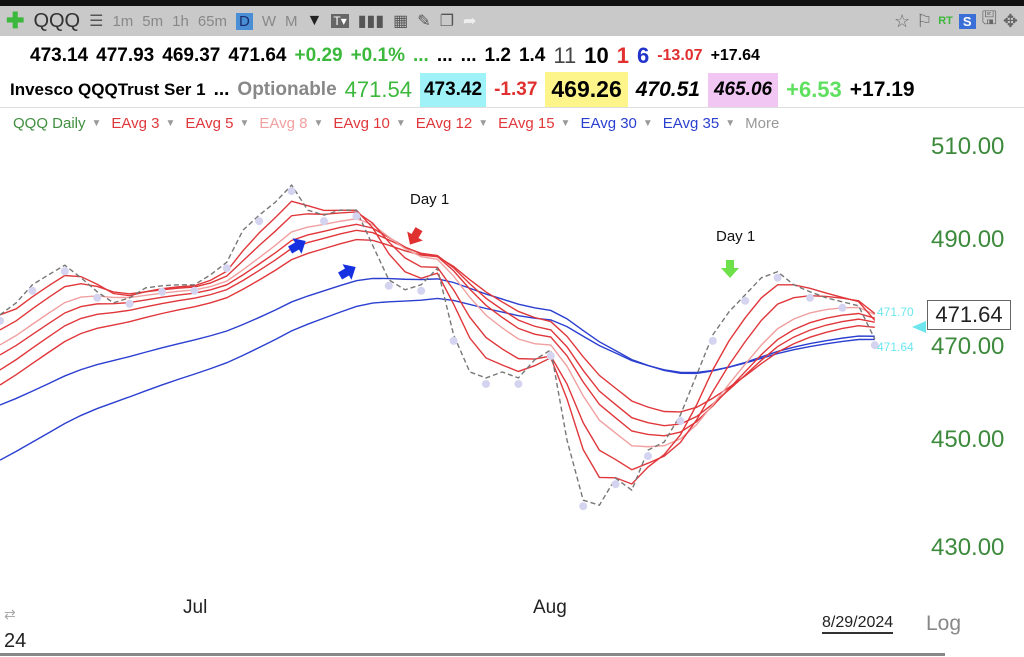 This screenshot has width=1024, height=657. Describe the element at coordinates (902, 20) in the screenshot. I see `star-icon: ☆` at that location.